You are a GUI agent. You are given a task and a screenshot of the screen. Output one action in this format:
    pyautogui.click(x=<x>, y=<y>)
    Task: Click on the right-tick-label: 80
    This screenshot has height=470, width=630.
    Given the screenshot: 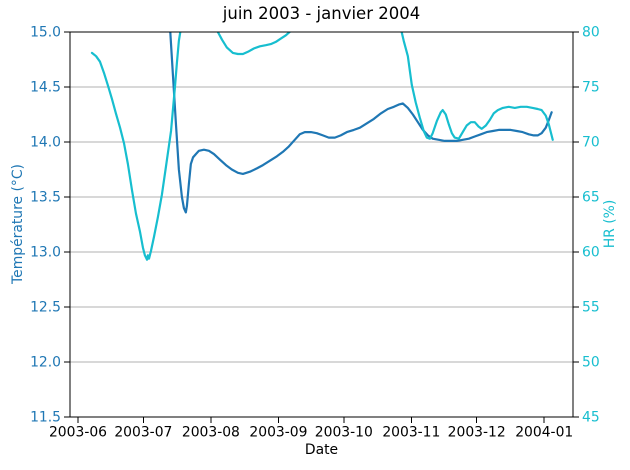 What is the action you would take?
    pyautogui.click(x=591, y=33)
    